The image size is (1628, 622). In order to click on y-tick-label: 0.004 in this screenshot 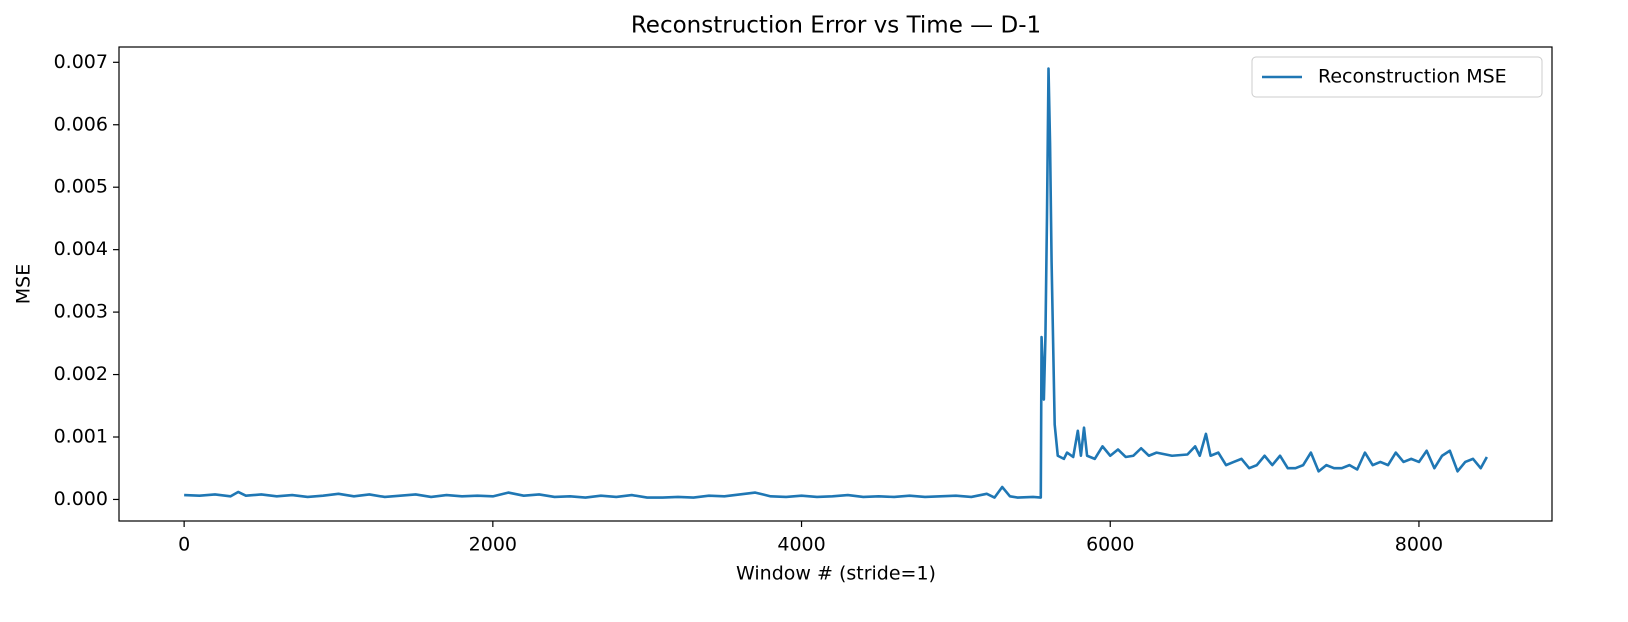, I will do `click(81, 249)`.